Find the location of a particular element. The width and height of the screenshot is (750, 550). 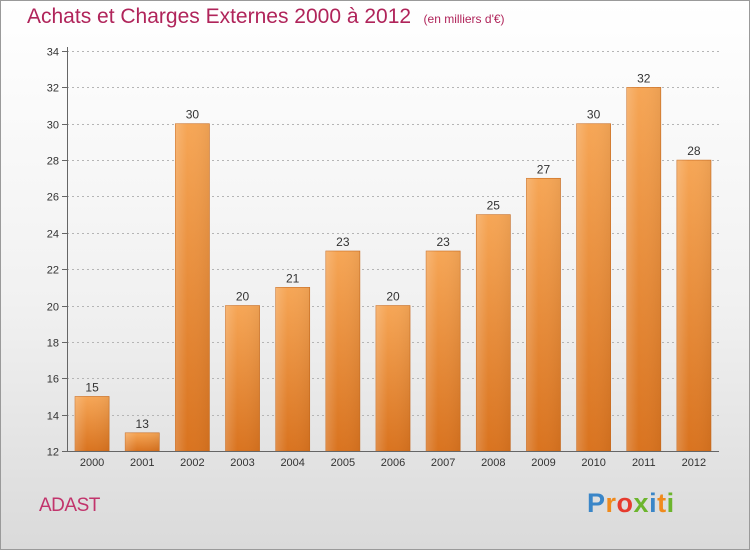

y-tick-label: 12 is located at coordinates (53, 453).